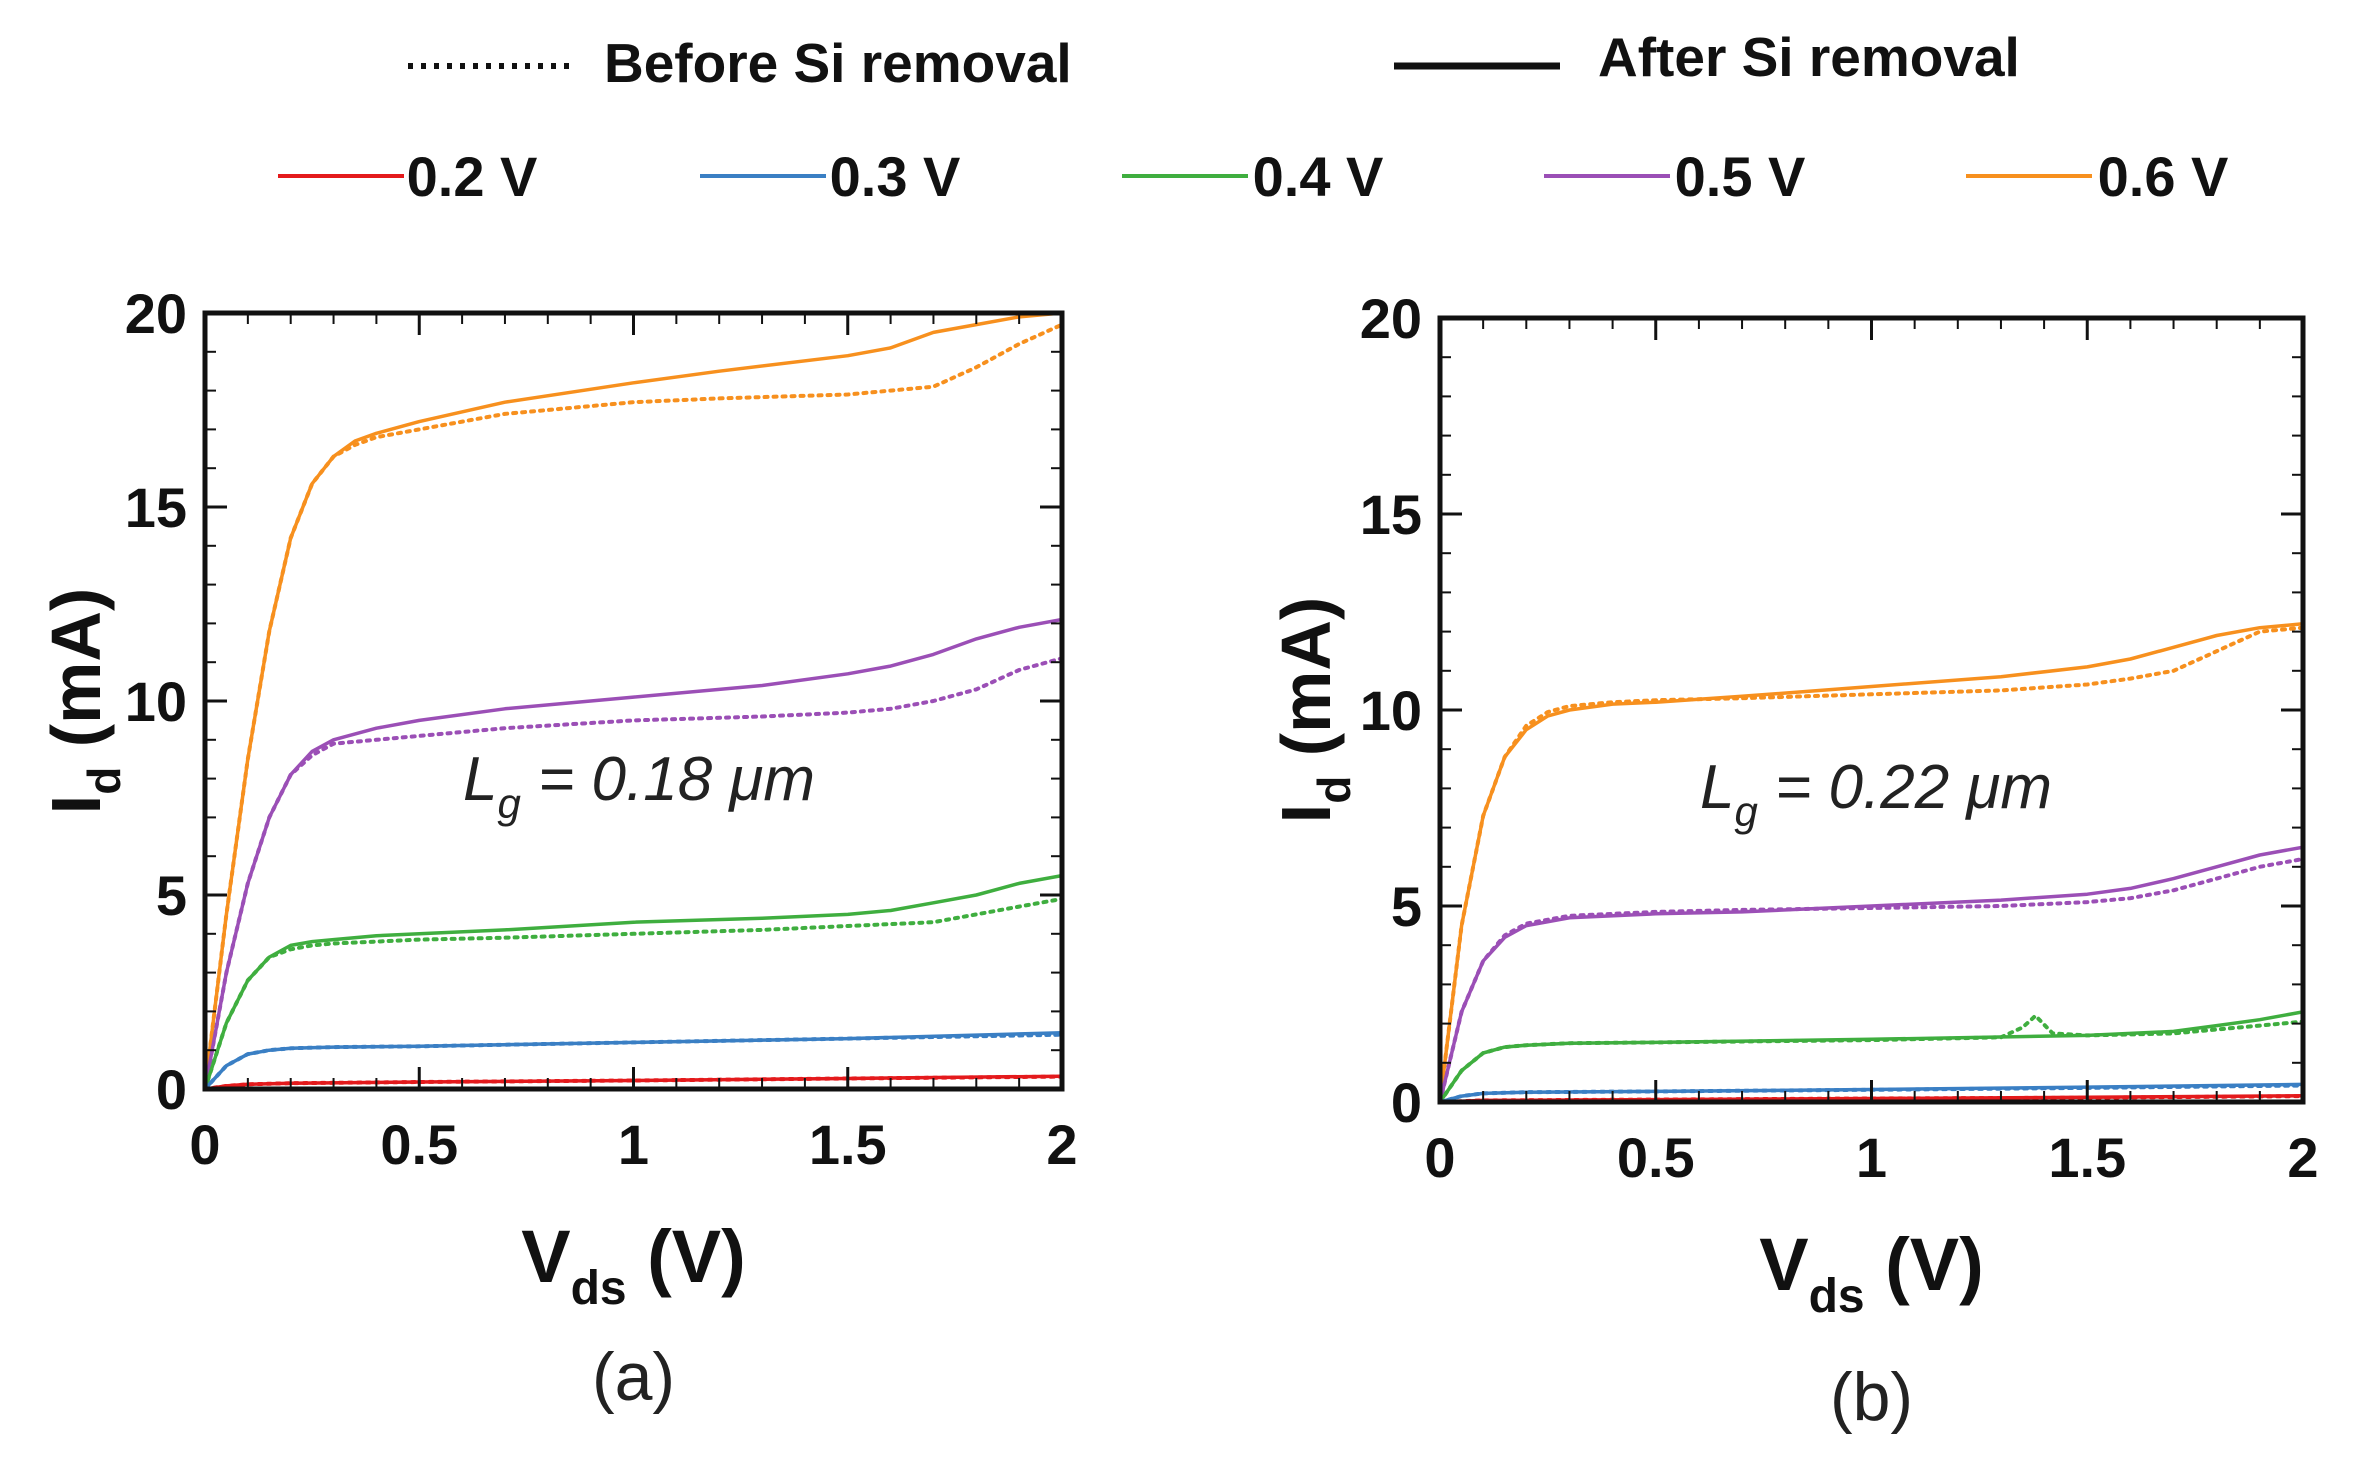 The height and width of the screenshot is (1481, 2373). I want to click on legend-gate-voltages: 0.2 V 0.3 V 0.4 V 0.5 V 0.6 V, so click(1253, 176).